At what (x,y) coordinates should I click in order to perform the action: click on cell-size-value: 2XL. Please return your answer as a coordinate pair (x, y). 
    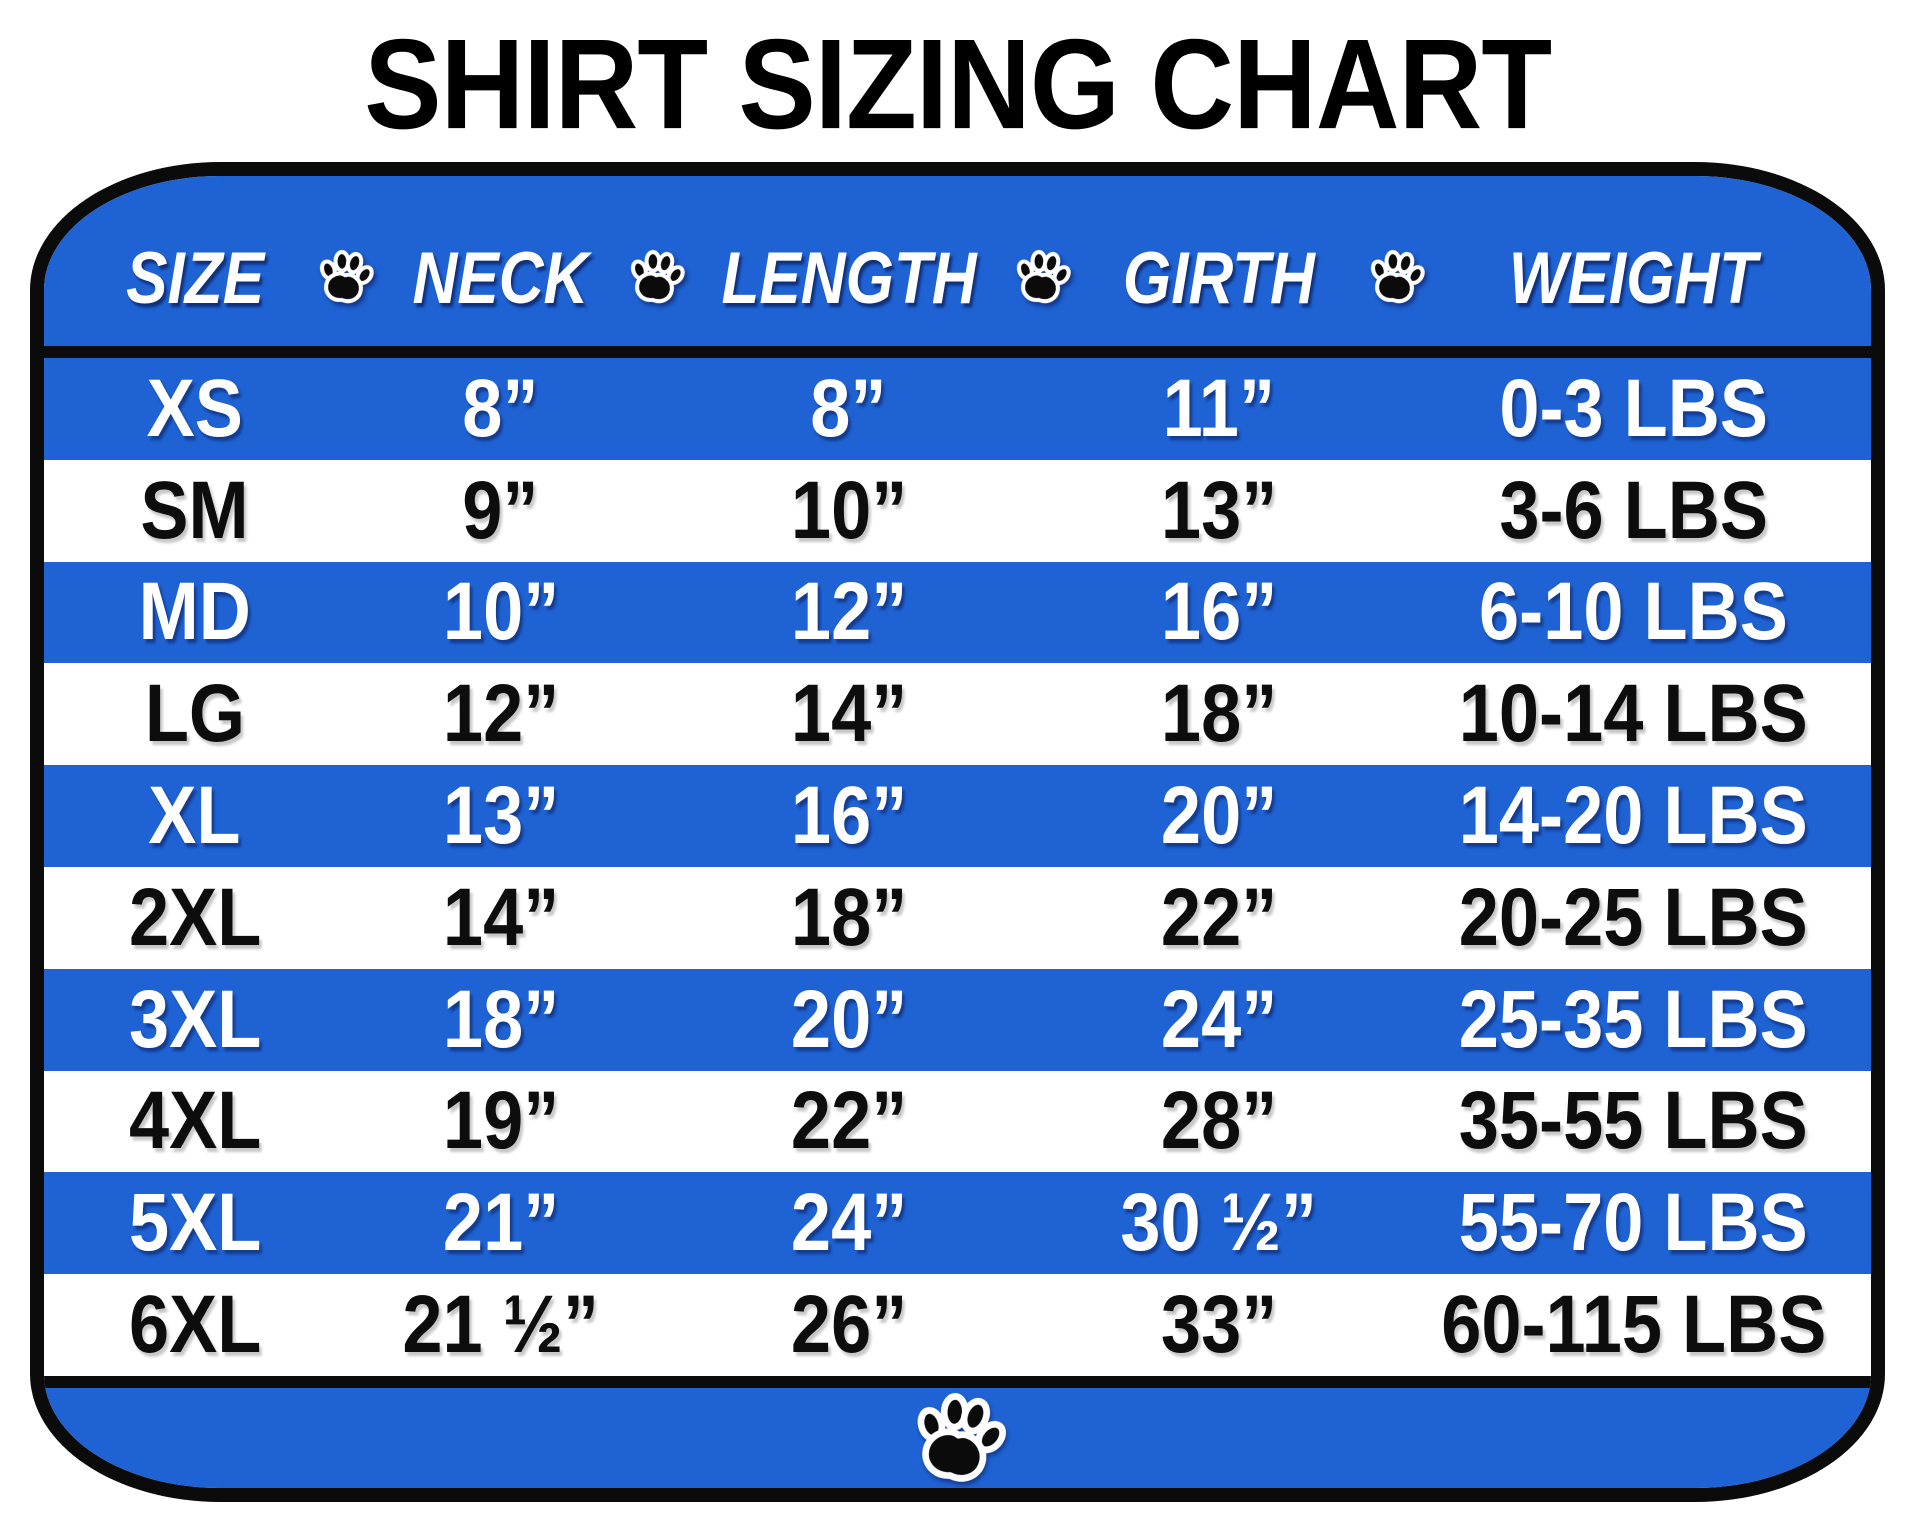
    Looking at the image, I should click on (194, 917).